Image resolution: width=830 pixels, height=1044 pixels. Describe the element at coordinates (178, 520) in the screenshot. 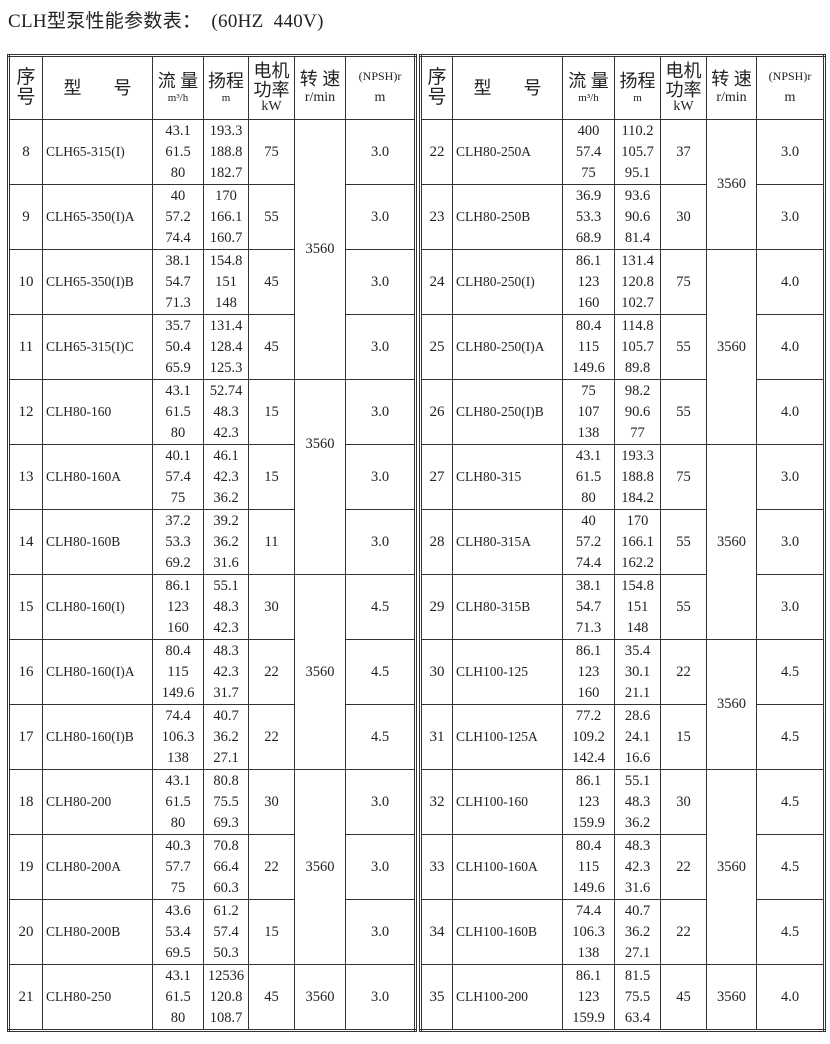

I see `flow-value: 37.2` at that location.